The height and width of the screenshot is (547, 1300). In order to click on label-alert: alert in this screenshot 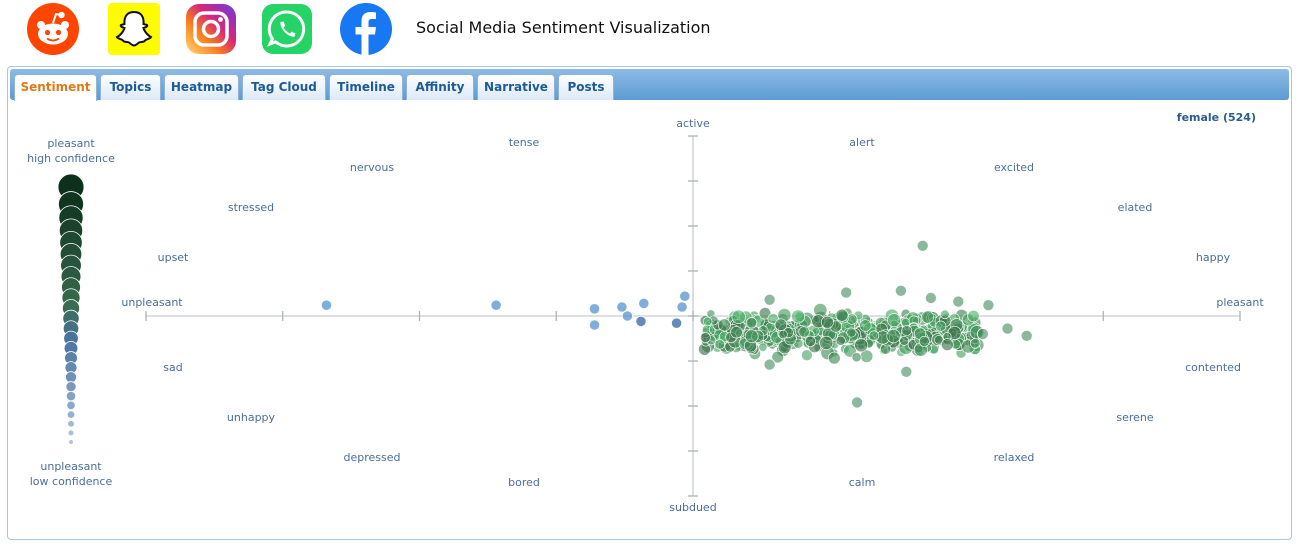, I will do `click(862, 142)`.